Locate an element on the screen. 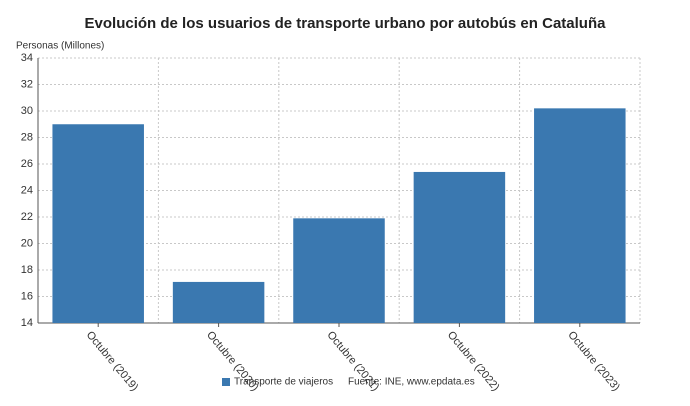 Image resolution: width=690 pixels, height=406 pixels. y-tick-label: 20 is located at coordinates (27, 243).